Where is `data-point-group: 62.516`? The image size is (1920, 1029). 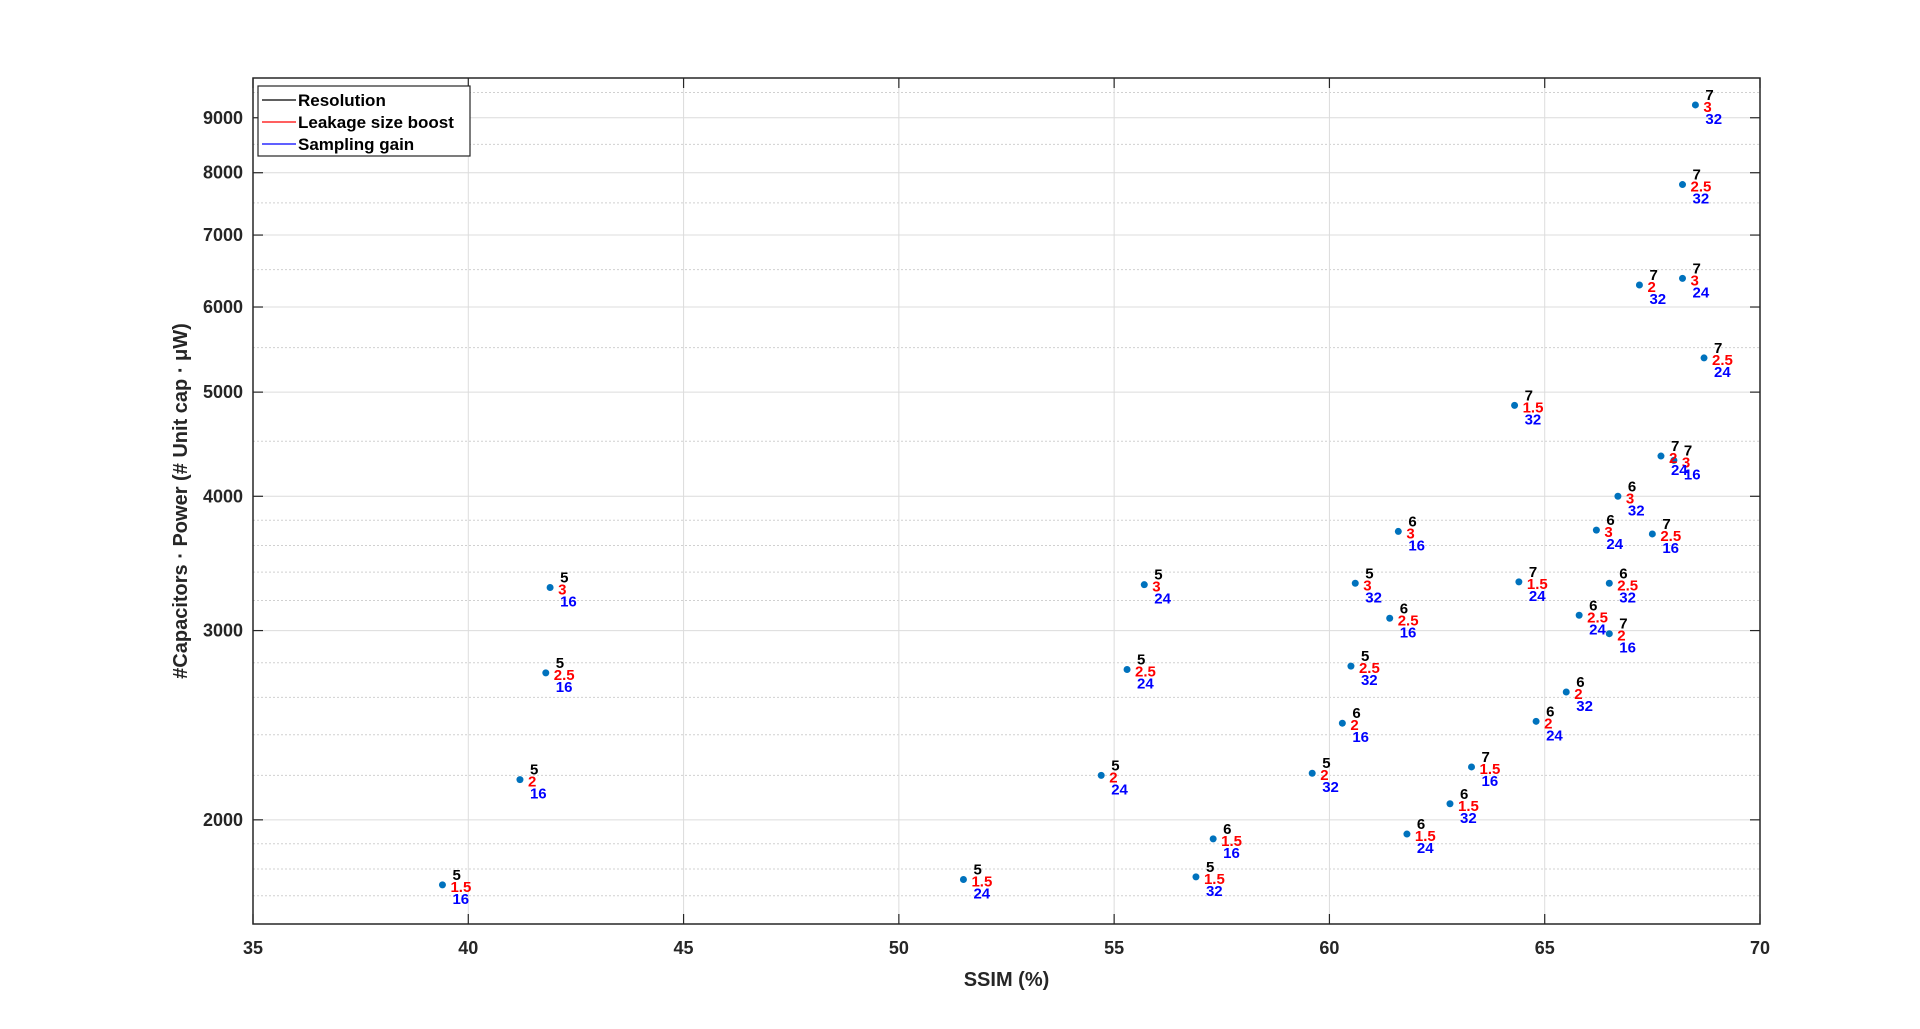
data-point-group: 62.516 is located at coordinates (1402, 620).